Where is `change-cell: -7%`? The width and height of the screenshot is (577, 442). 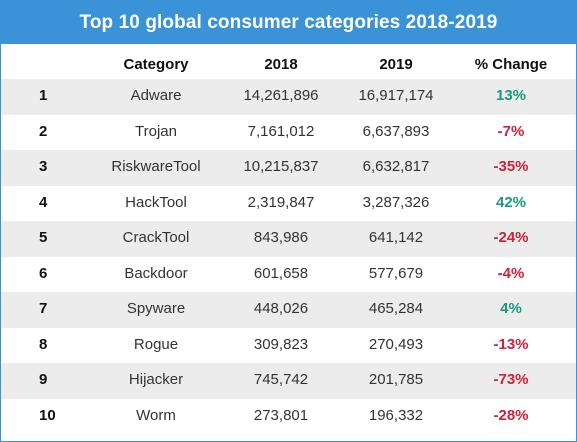 change-cell: -7% is located at coordinates (511, 131).